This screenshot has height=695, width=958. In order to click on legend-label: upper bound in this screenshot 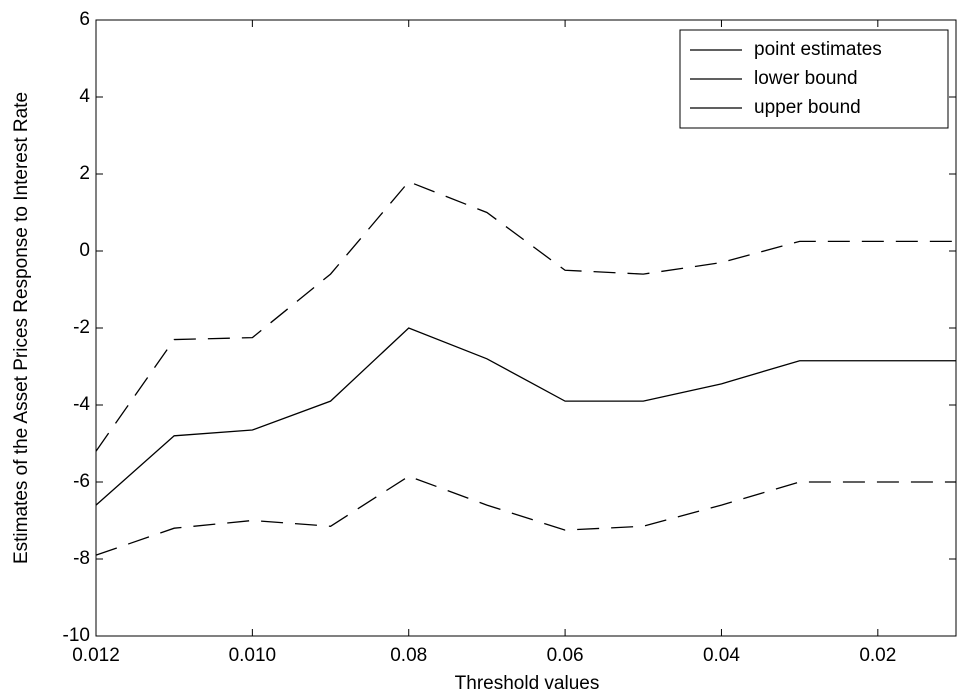, I will do `click(807, 107)`.